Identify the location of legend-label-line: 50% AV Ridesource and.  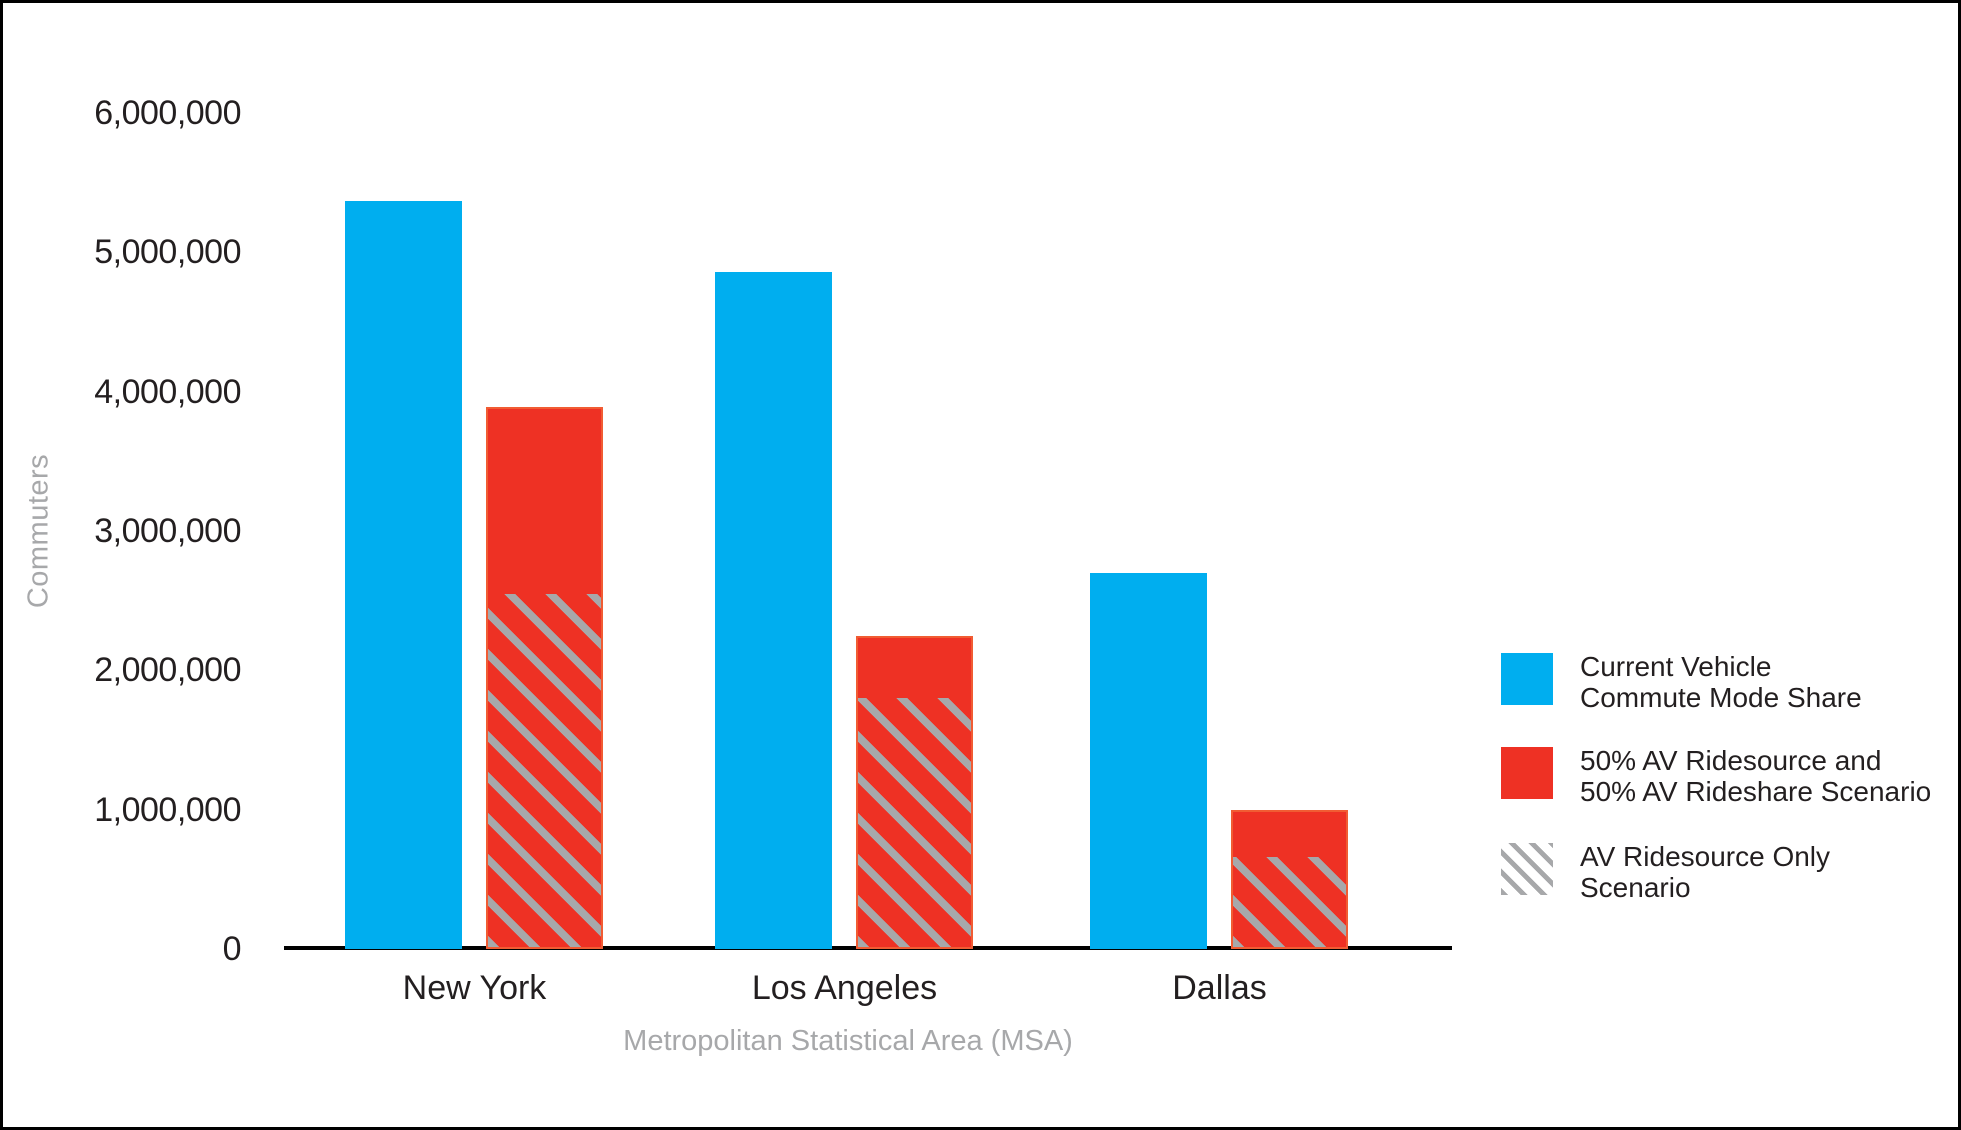
(1731, 760).